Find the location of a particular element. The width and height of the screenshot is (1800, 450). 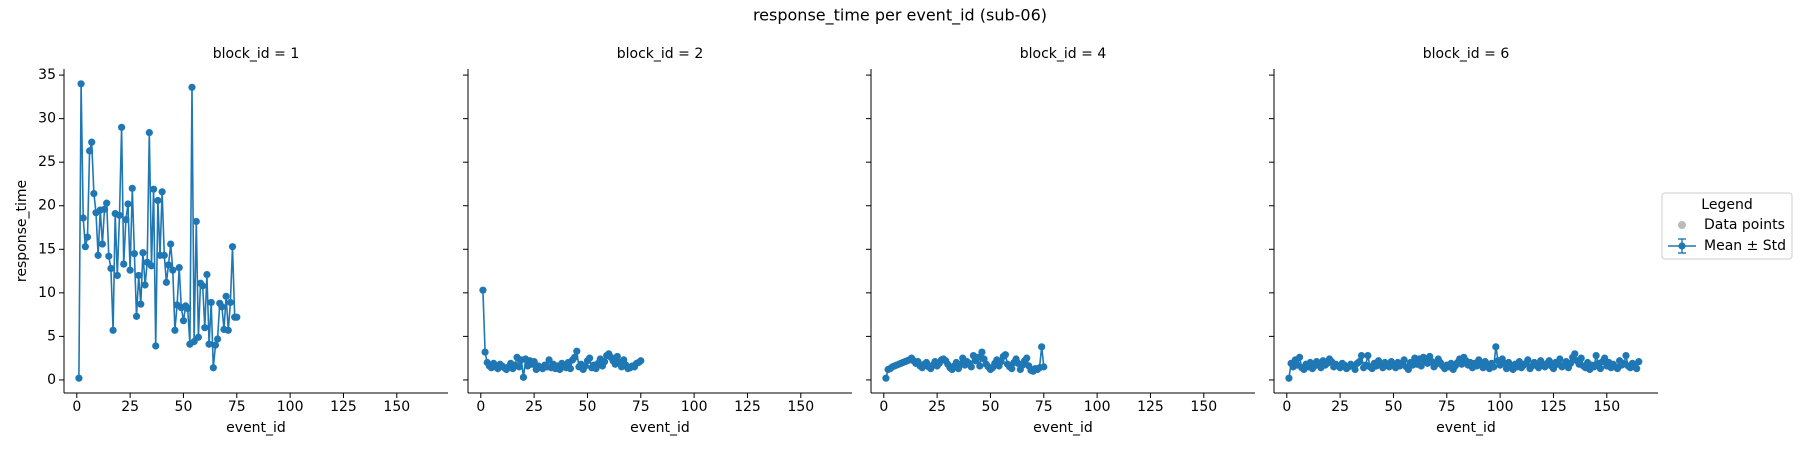

legend-box is located at coordinates (1727, 226).